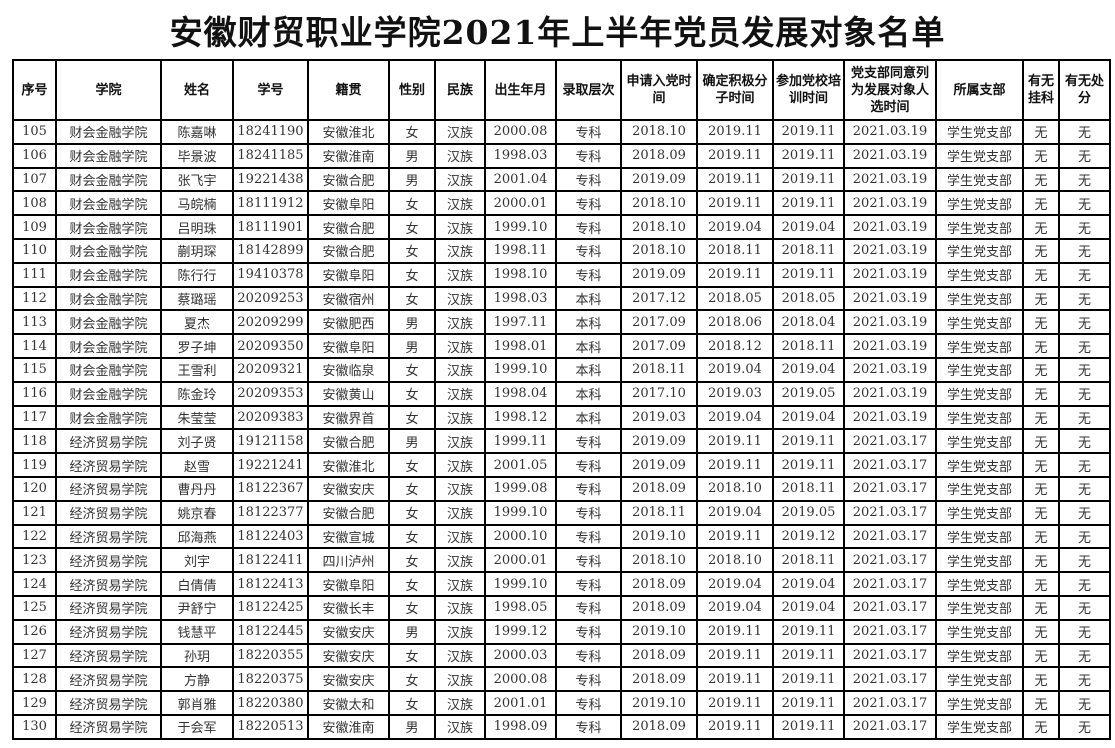  Describe the element at coordinates (197, 679) in the screenshot. I see `cell-name: 方静` at that location.